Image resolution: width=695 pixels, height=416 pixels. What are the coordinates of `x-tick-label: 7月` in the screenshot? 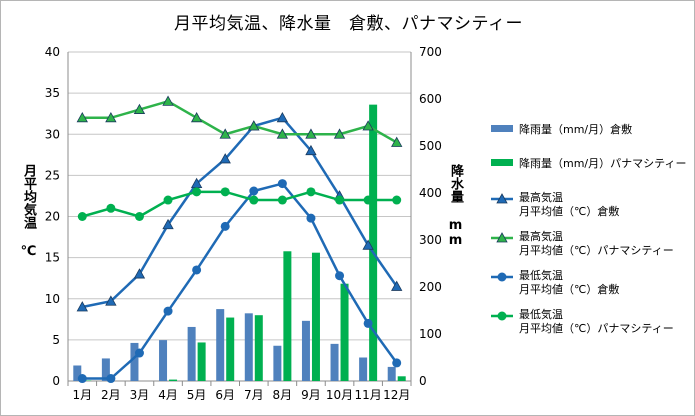 It's located at (254, 395).